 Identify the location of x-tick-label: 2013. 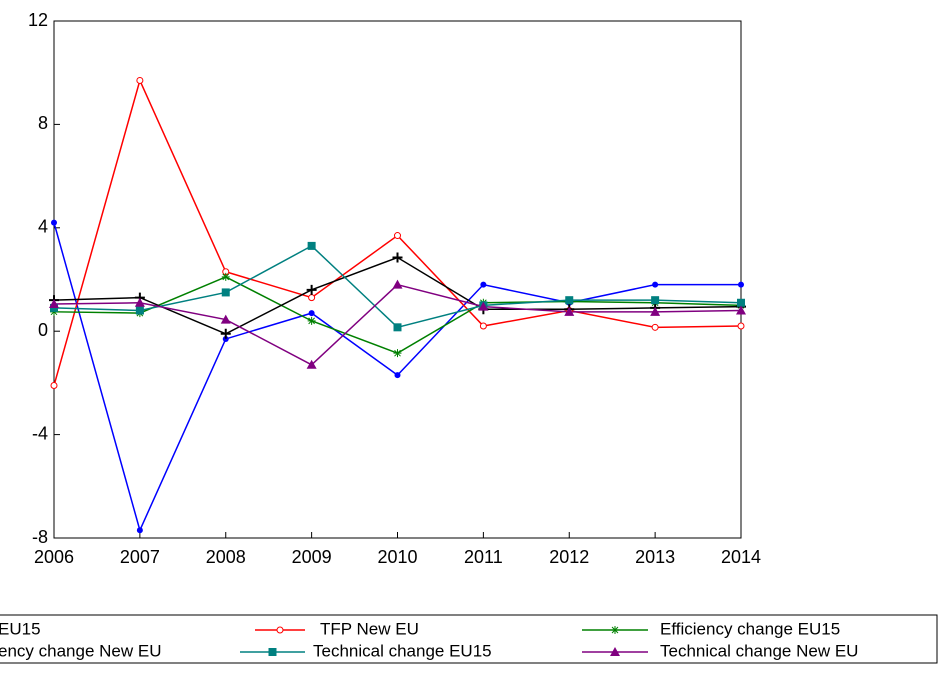
(655, 557).